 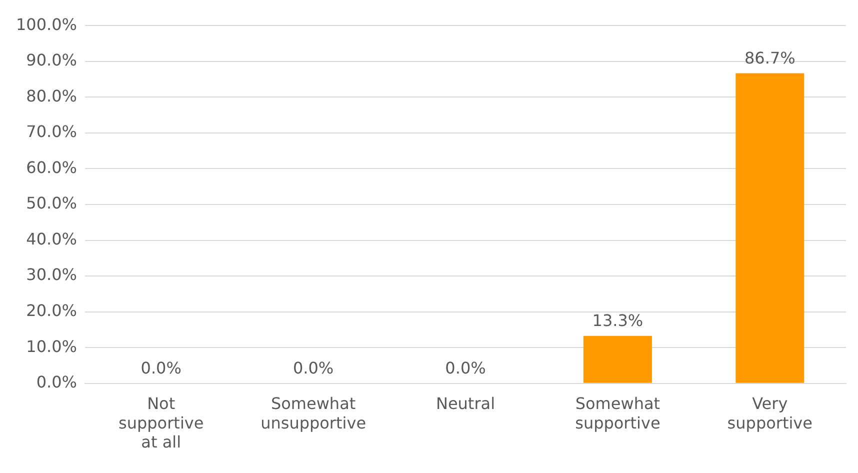 I want to click on y-tick-label: 10.0%, so click(x=52, y=346).